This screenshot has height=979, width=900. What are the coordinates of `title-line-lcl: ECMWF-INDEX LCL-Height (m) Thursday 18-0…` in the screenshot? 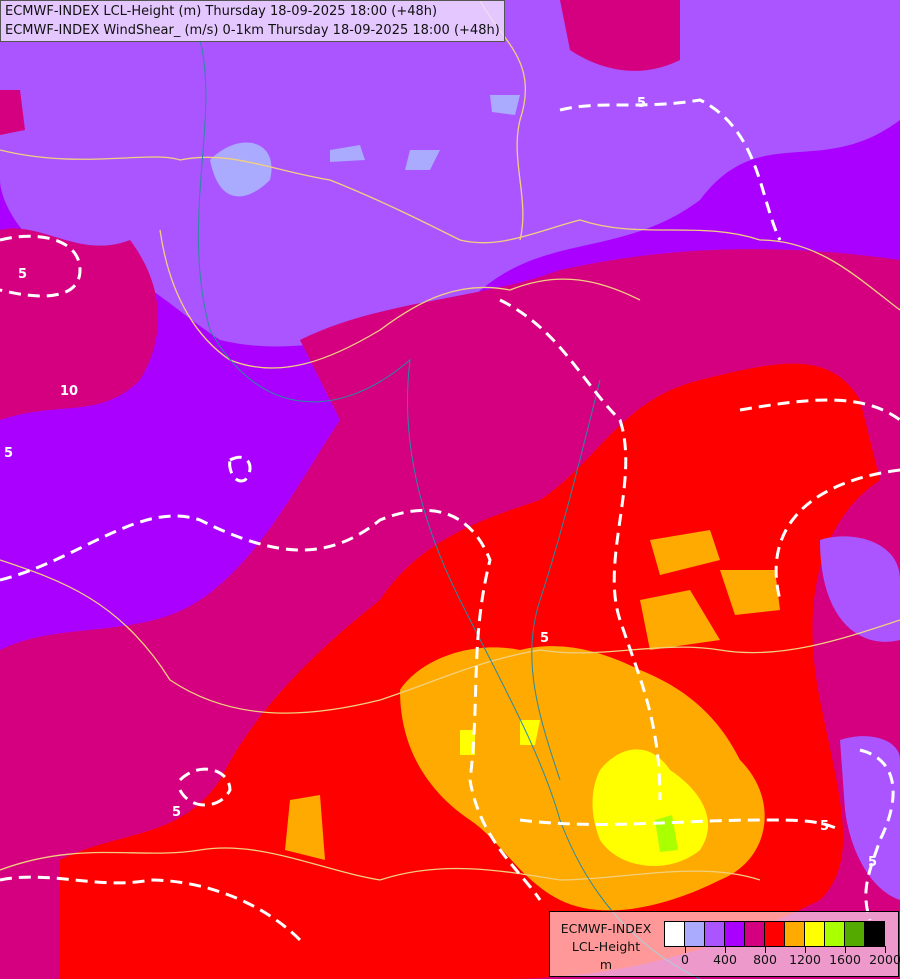 It's located at (221, 11).